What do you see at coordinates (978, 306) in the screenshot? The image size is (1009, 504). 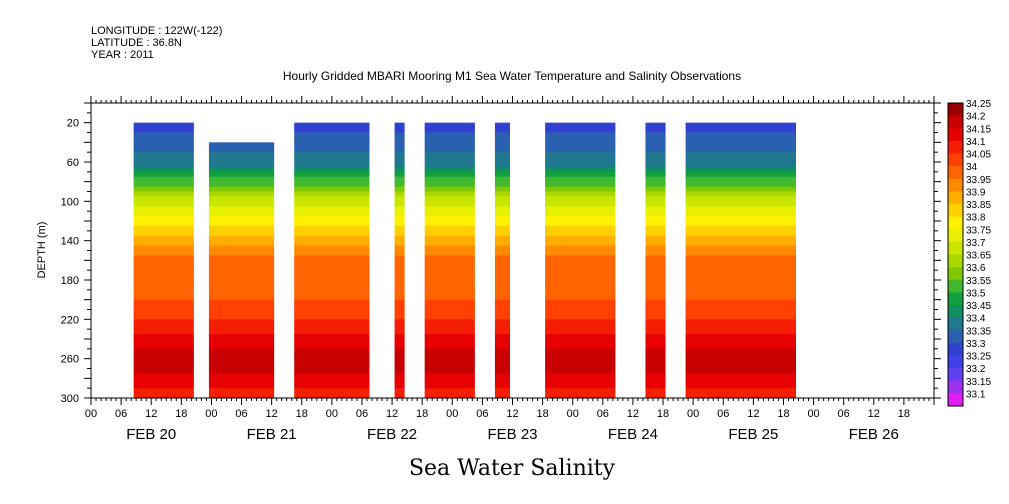 I see `colorbar-label: 33.45` at bounding box center [978, 306].